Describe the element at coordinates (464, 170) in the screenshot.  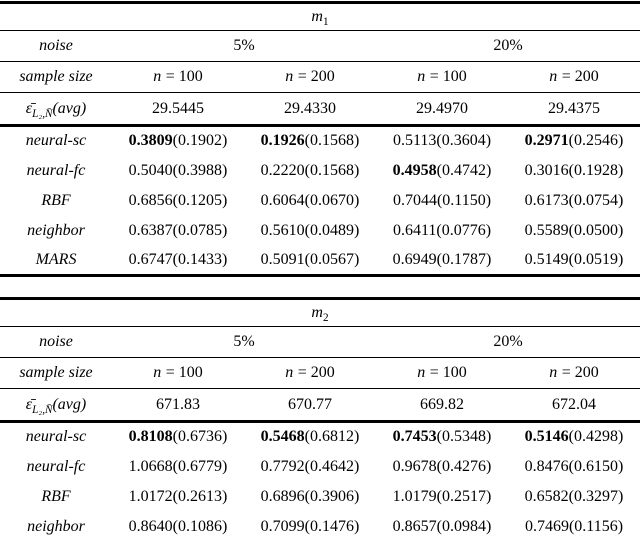
I see `result-std: (0.4742)` at that location.